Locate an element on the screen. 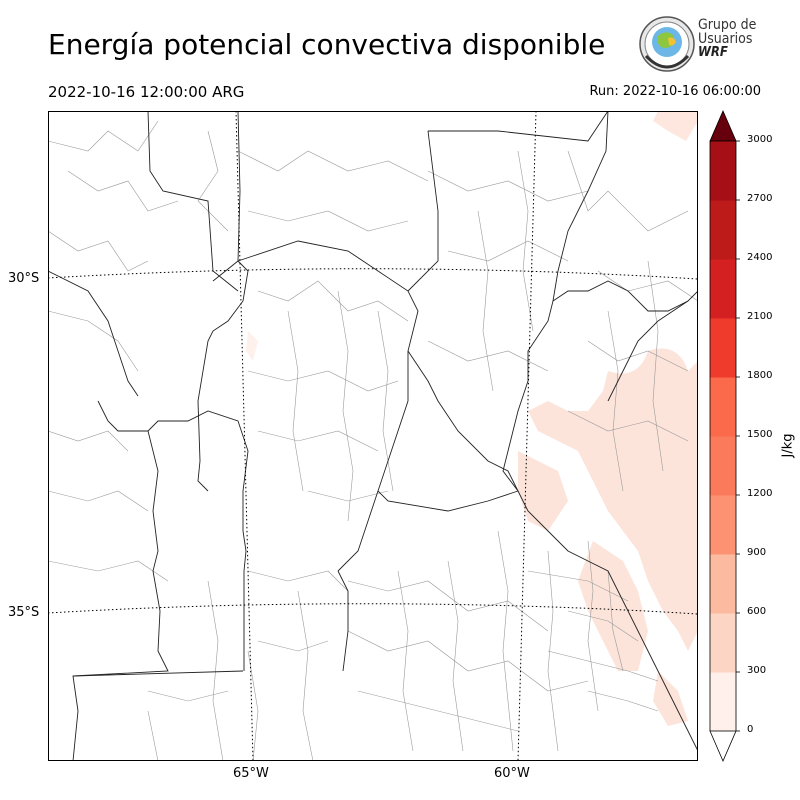 This screenshot has height=800, width=800. lon-label-65w: 65°W is located at coordinates (251, 773).